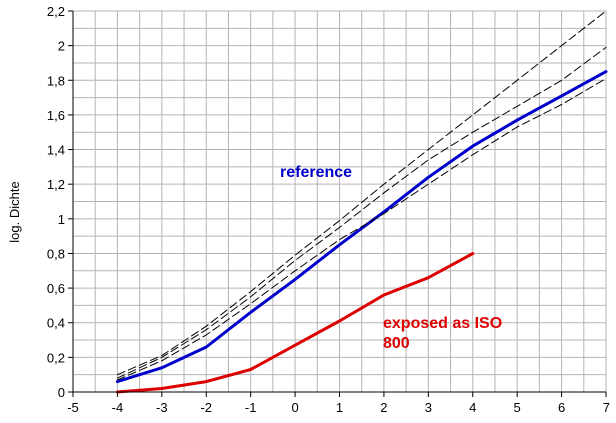 Image resolution: width=616 pixels, height=423 pixels. Describe the element at coordinates (472, 407) in the screenshot. I see `x-tick-label: 4` at that location.